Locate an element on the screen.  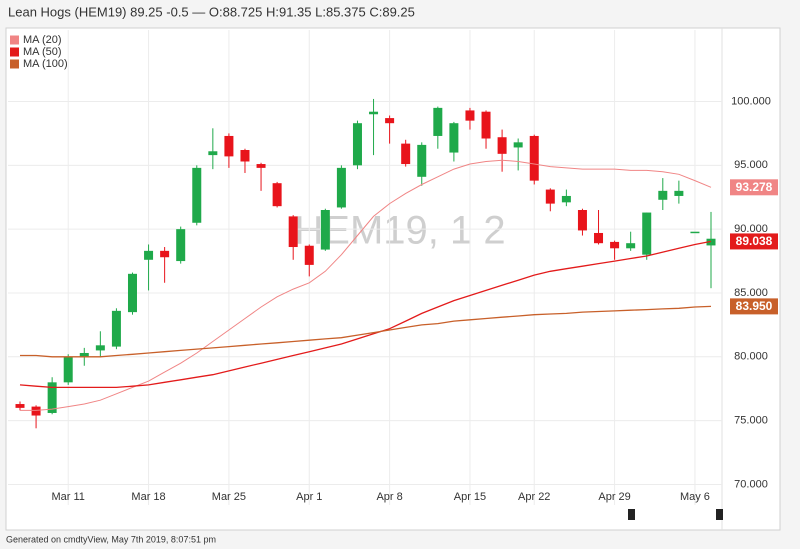
legend-label: MA (20) is located at coordinates (42, 40).